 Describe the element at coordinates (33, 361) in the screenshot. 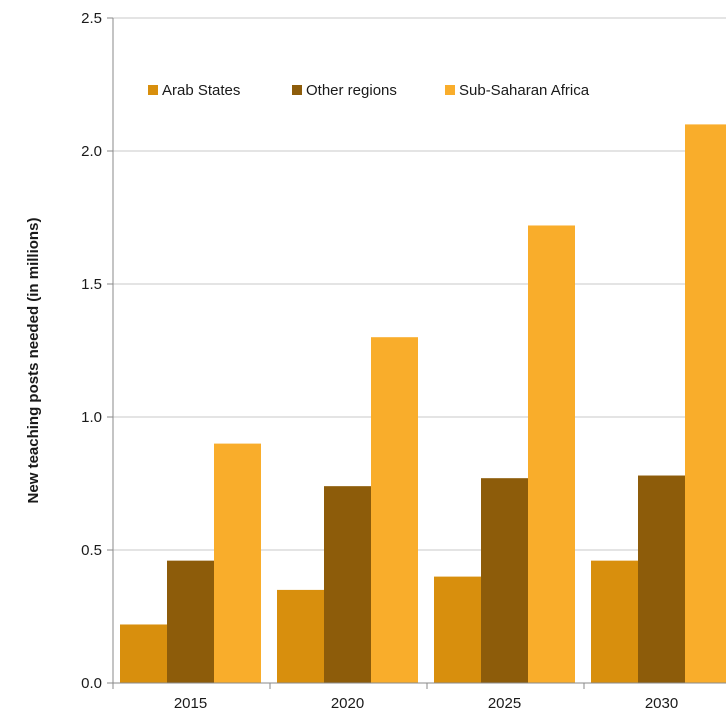

I see `y-axis-label: New teaching posts needed (in millions)` at that location.